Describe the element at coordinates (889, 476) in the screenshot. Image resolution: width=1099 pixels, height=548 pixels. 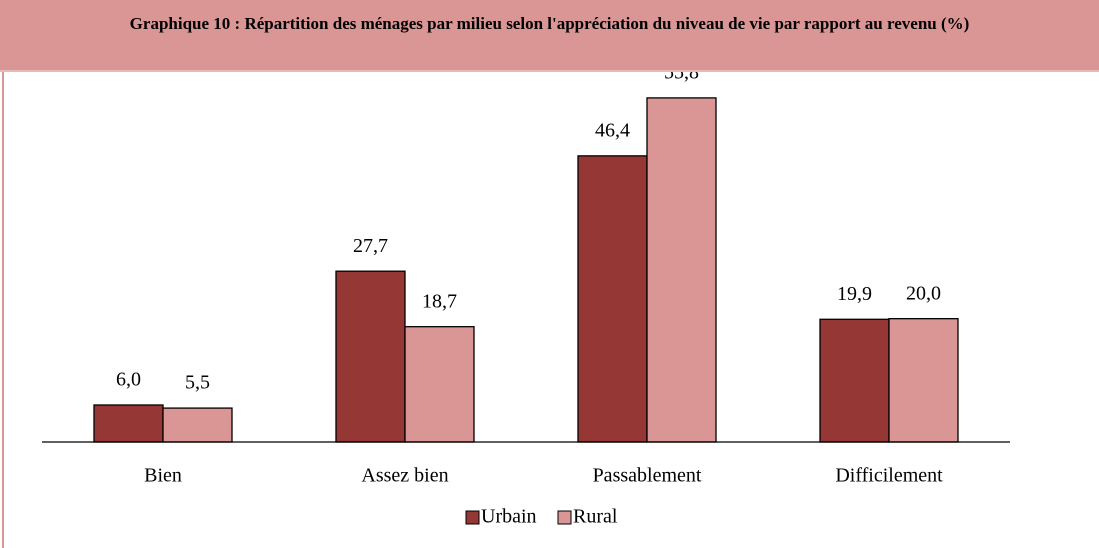
I see `x-tick-label: Difficilement` at that location.